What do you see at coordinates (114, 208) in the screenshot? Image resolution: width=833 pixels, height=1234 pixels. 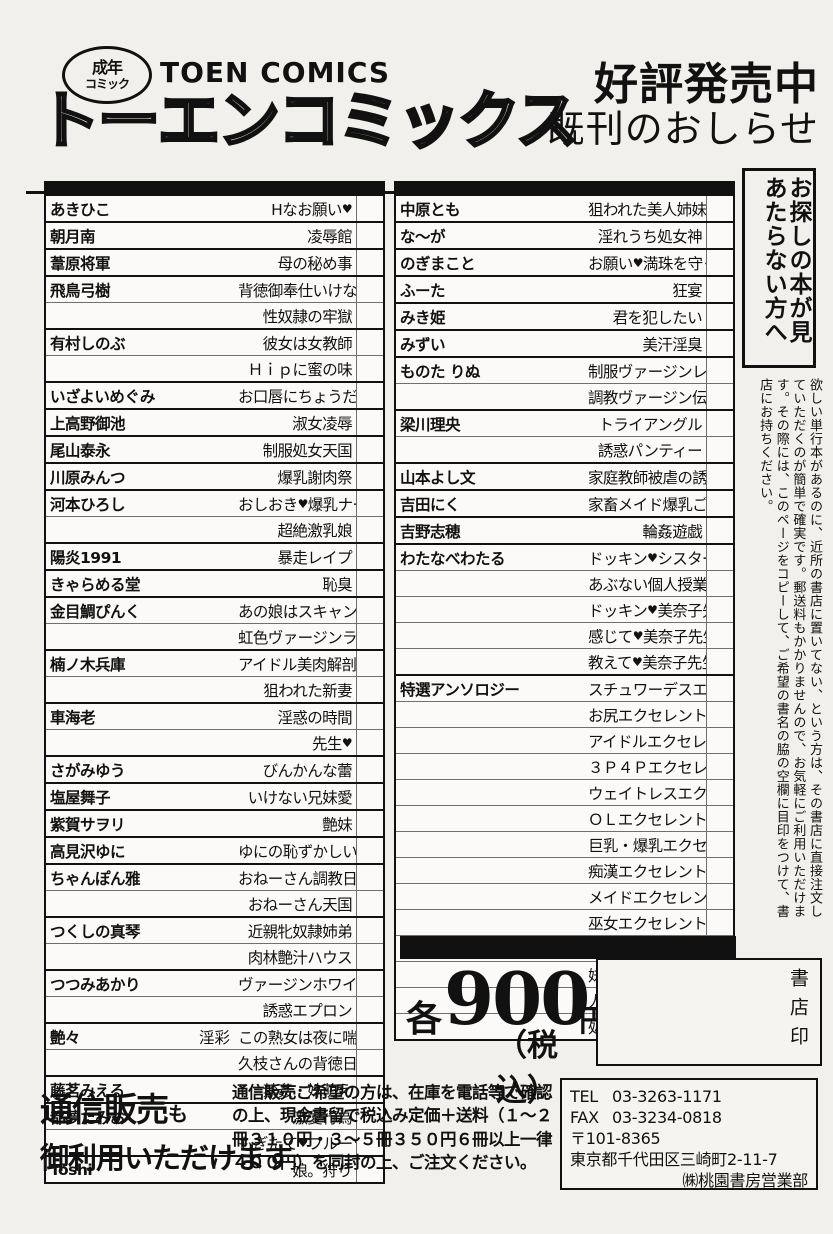 I see `row-author: あきひこ` at bounding box center [114, 208].